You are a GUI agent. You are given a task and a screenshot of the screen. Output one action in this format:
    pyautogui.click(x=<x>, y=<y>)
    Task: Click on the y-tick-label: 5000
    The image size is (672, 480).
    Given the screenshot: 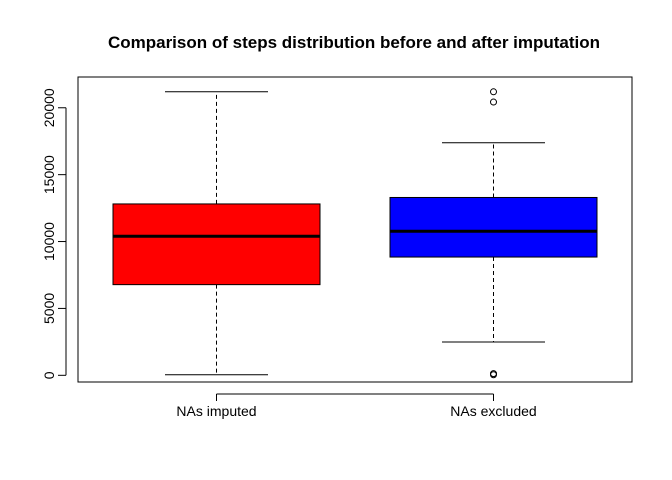 What is the action you would take?
    pyautogui.click(x=49, y=308)
    